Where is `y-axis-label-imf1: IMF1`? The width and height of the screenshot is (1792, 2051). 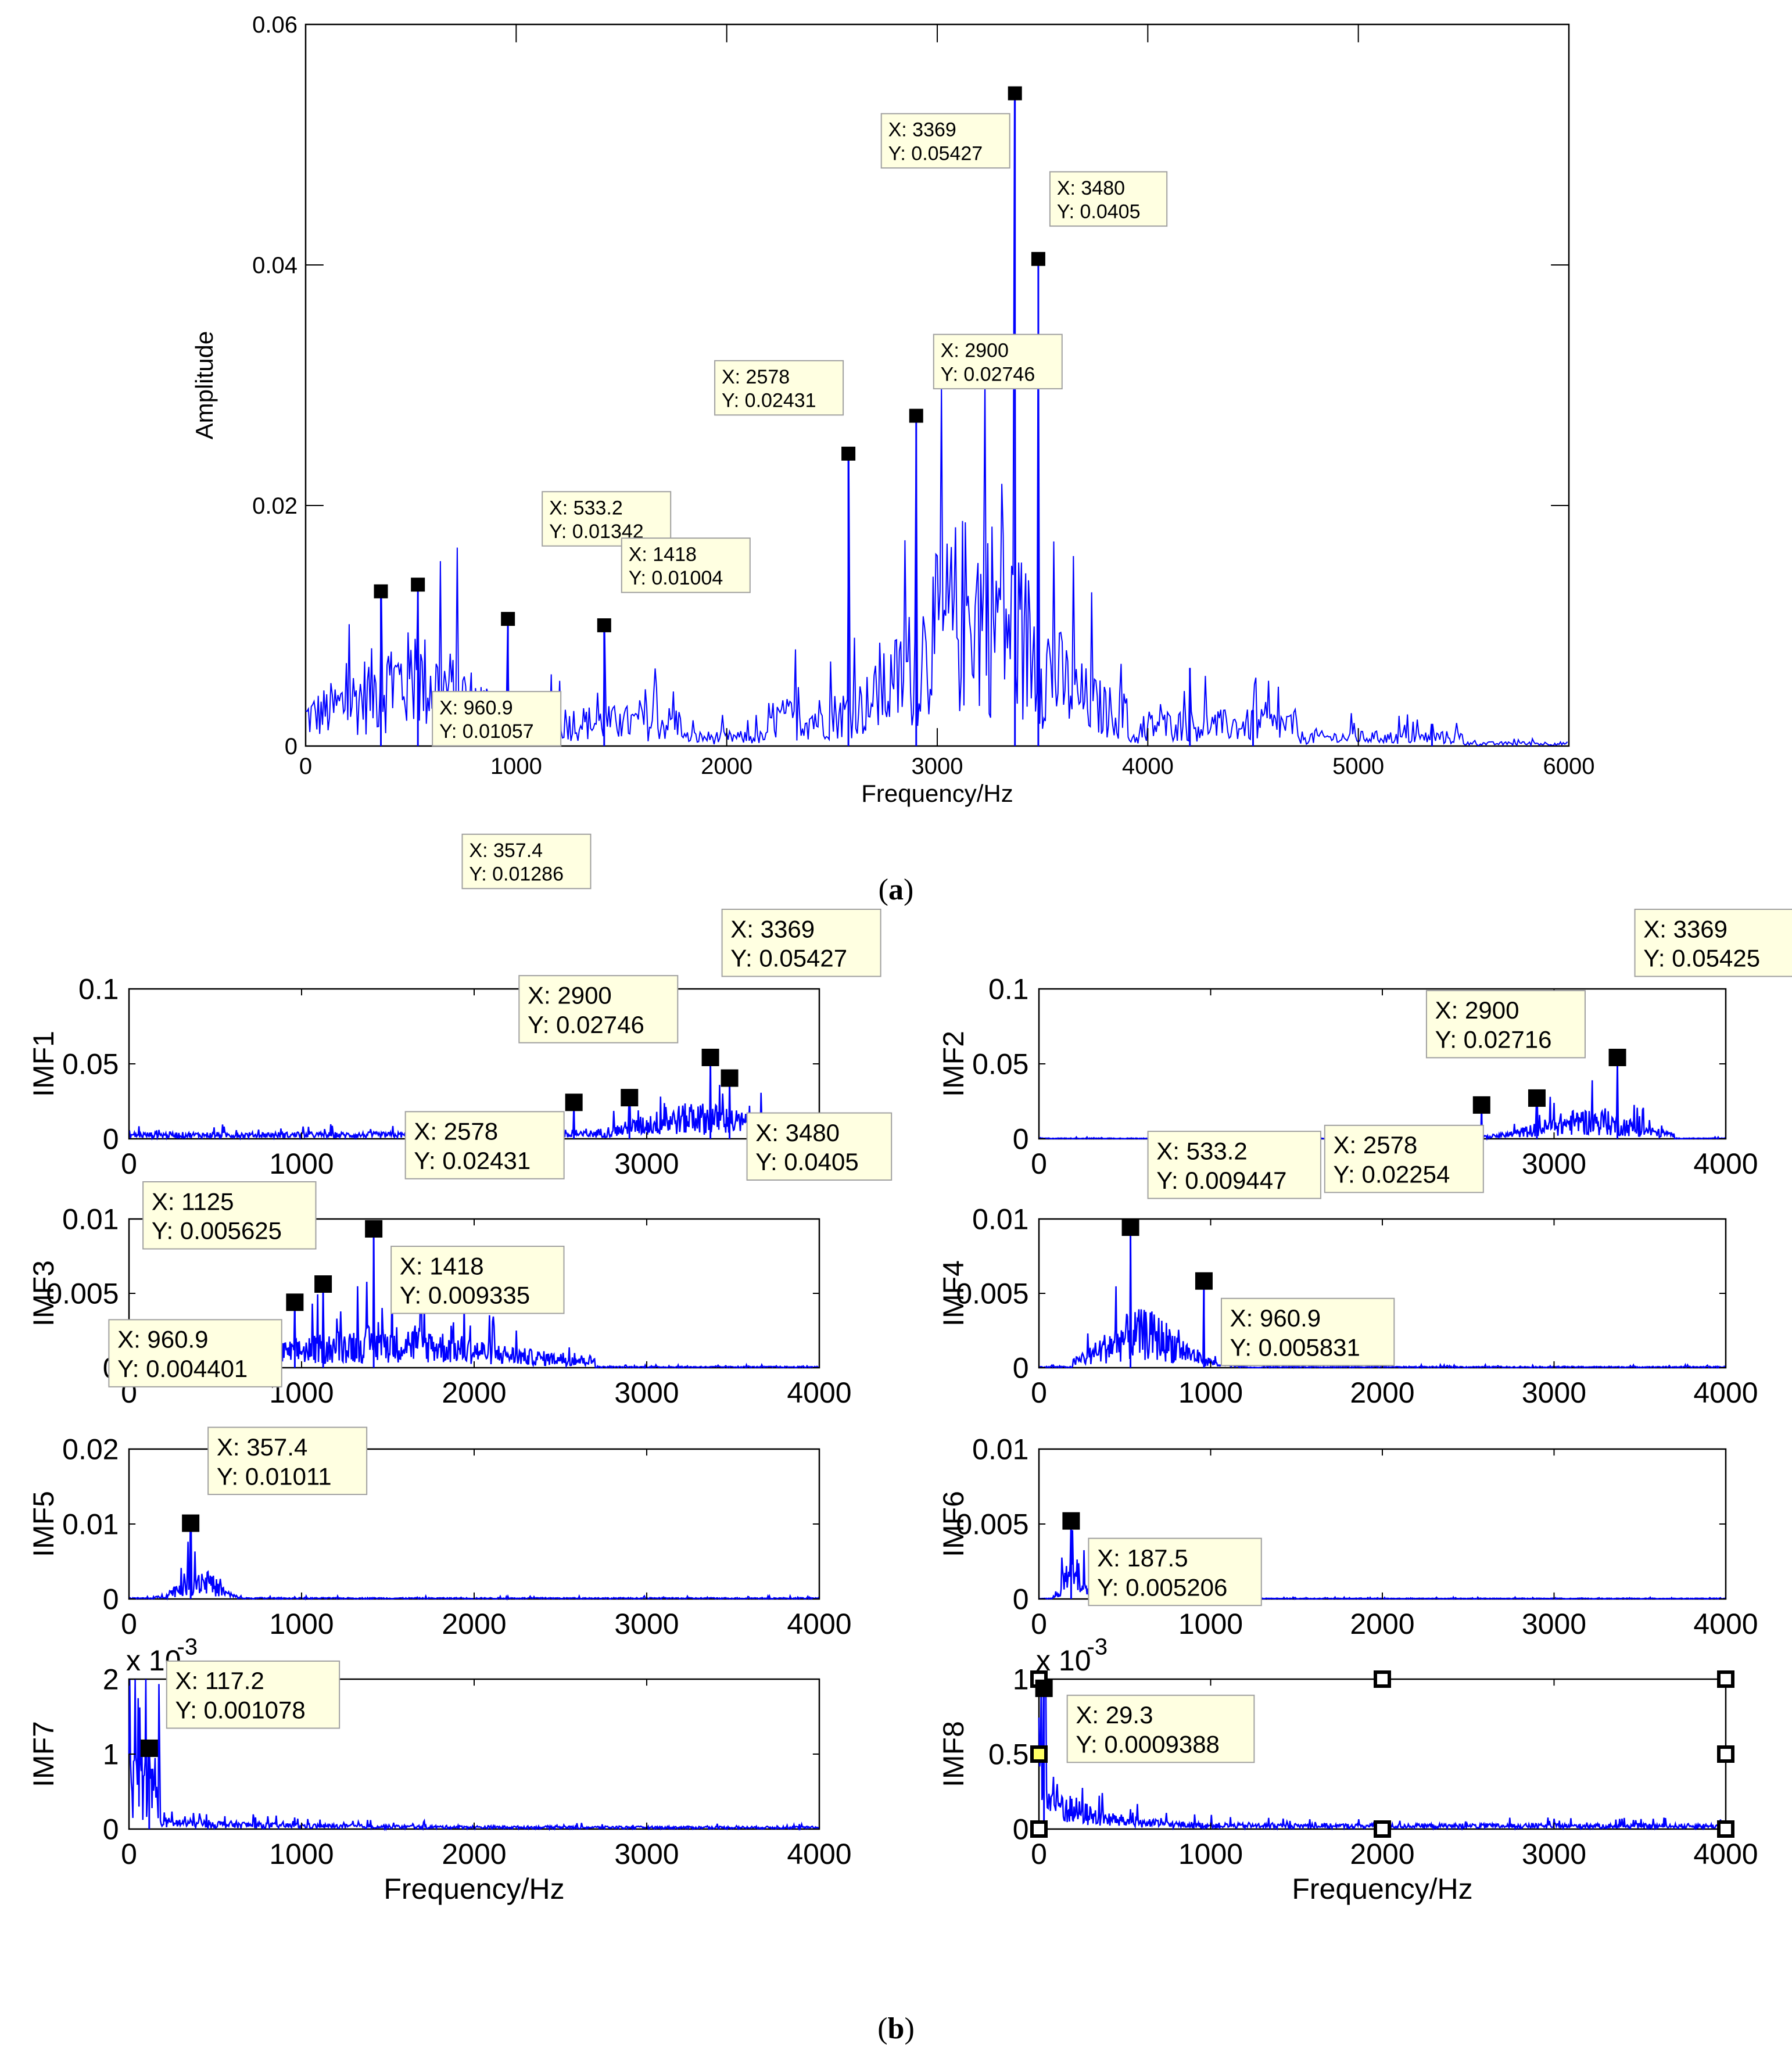
y-axis-label-imf1: IMF1 is located at coordinates (43, 1064).